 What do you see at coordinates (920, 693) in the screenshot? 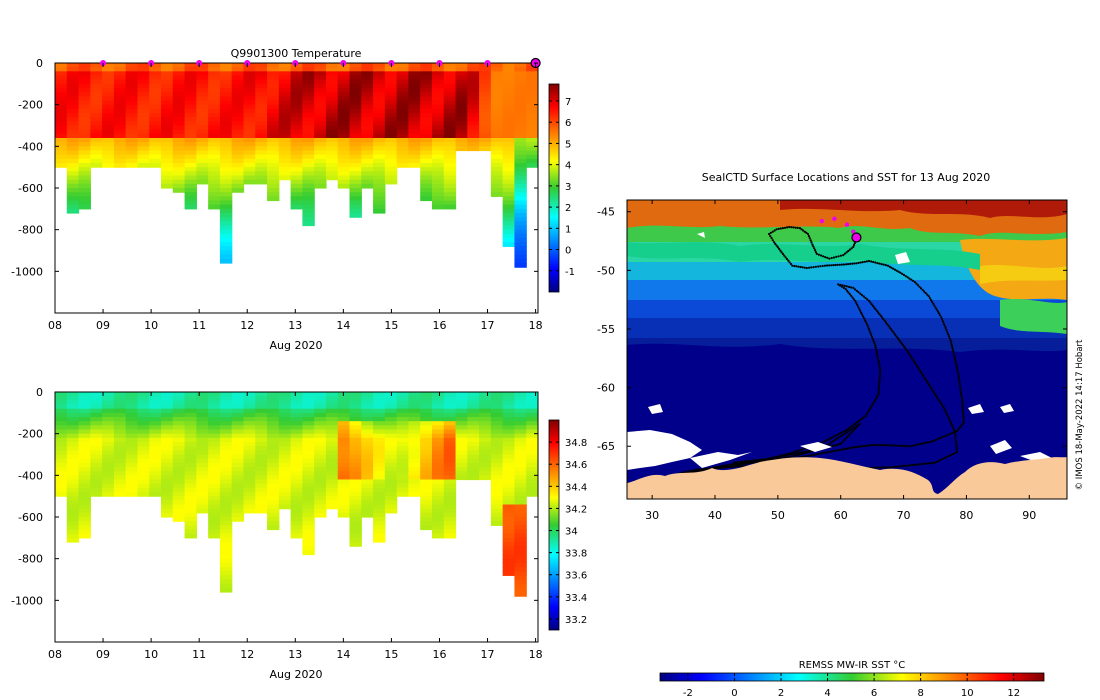
I see `sst-colorbar-tick-label: 8` at bounding box center [920, 693].